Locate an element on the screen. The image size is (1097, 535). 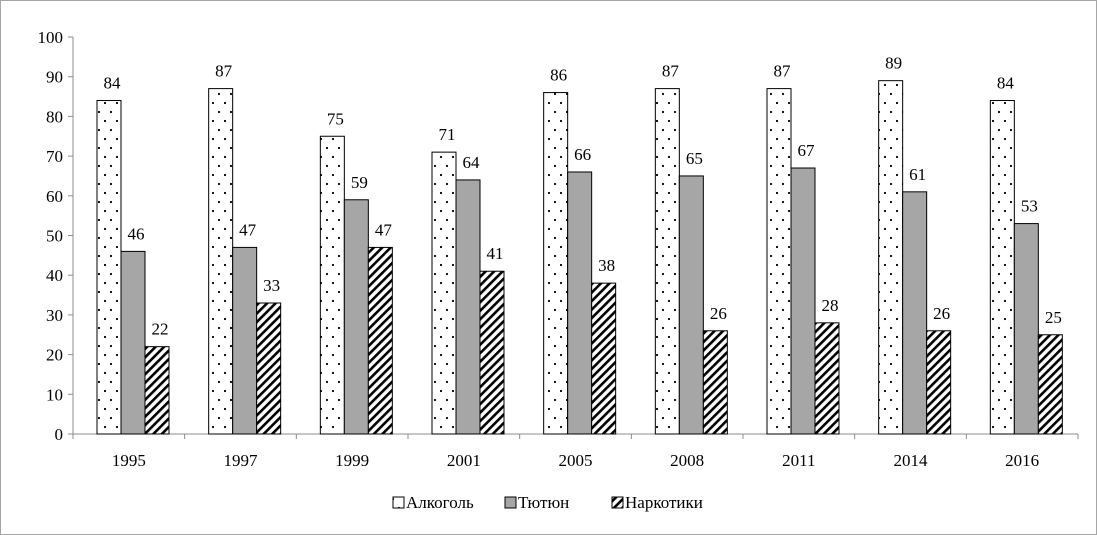
legend-label: Алкоголь is located at coordinates (440, 502).